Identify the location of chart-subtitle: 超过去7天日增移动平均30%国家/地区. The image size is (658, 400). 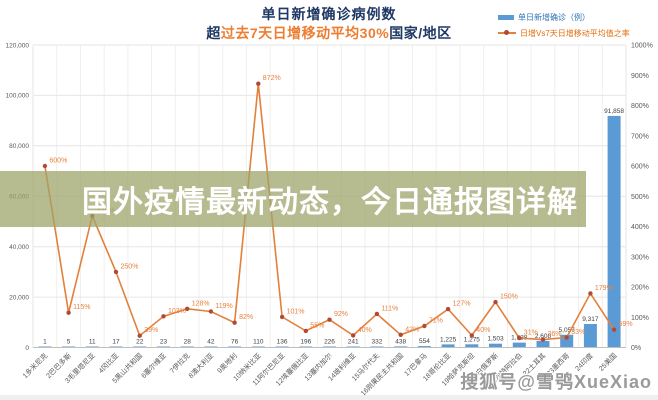
(329, 33).